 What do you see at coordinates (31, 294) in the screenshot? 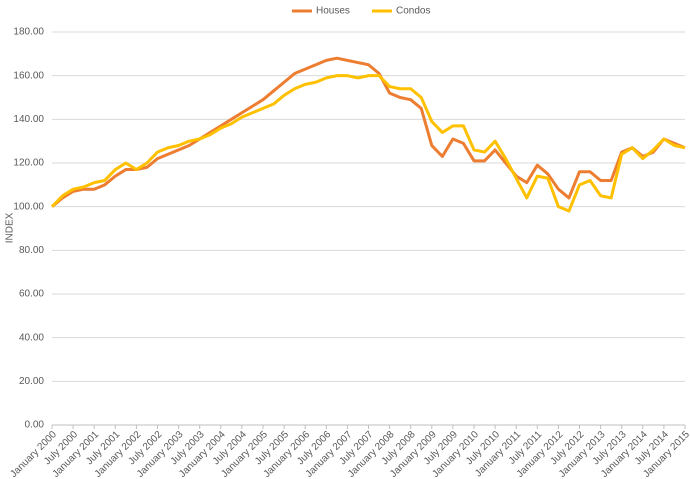
I see `y-tick-label: 60.00` at bounding box center [31, 294].